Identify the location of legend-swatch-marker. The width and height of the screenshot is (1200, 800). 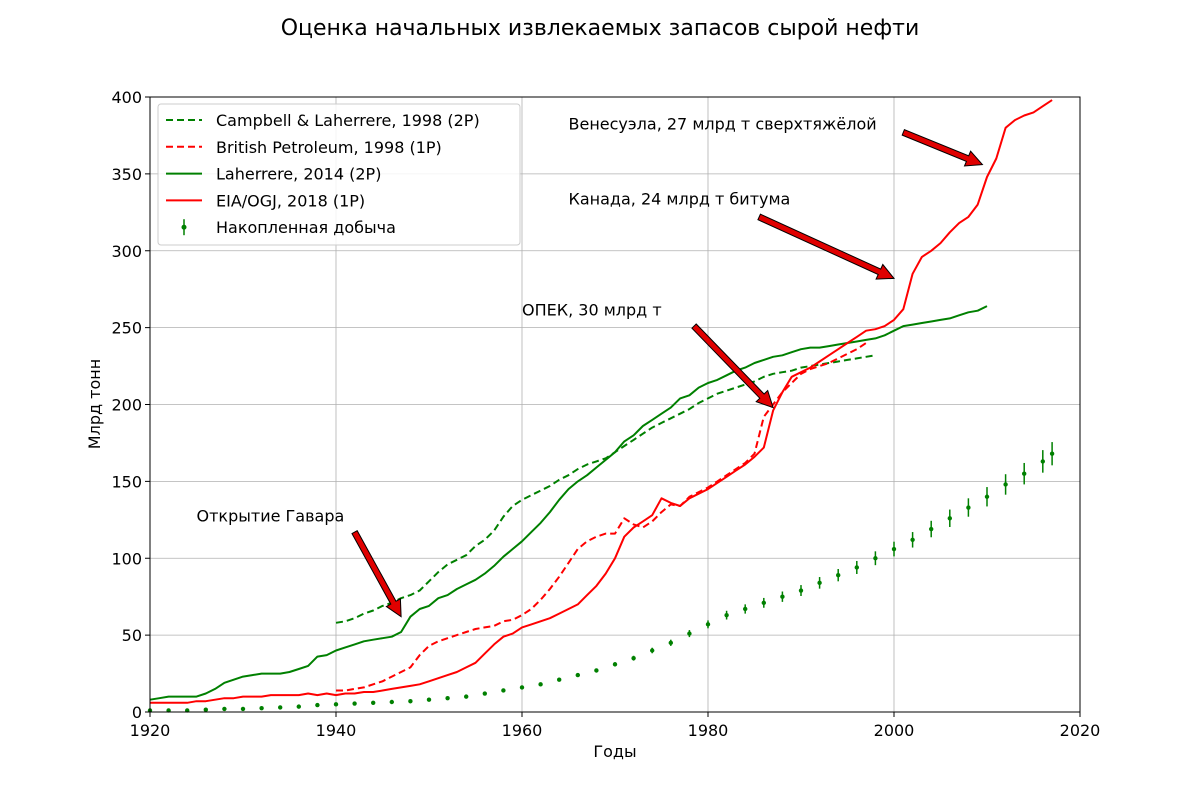
(184, 227).